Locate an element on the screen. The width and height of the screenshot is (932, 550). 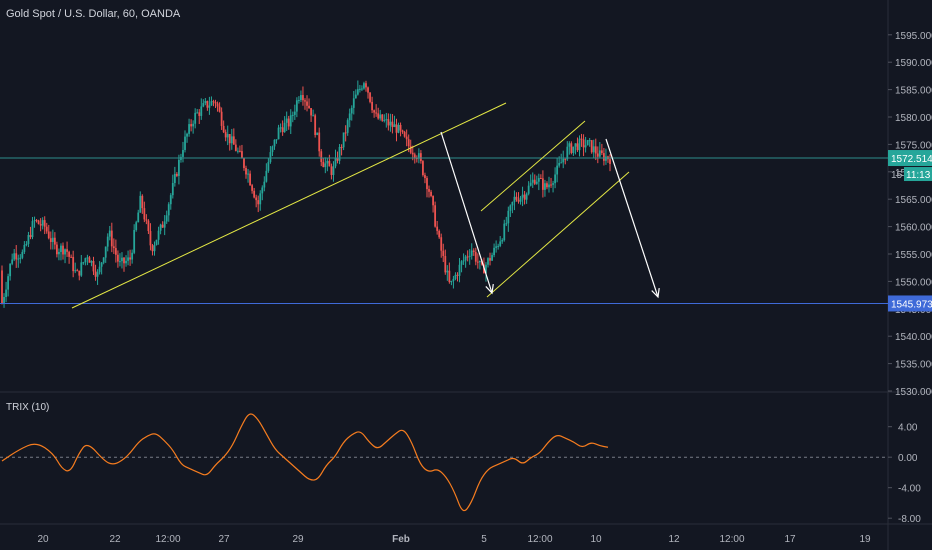
channel-lower-line is located at coordinates (558, 234).